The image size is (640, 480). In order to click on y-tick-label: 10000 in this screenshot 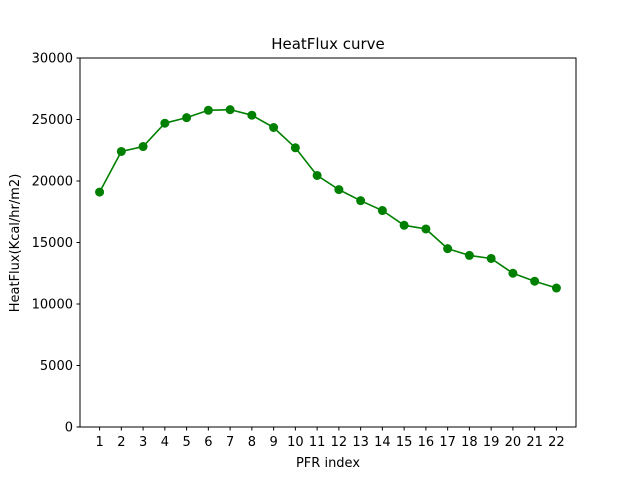, I will do `click(52, 305)`.